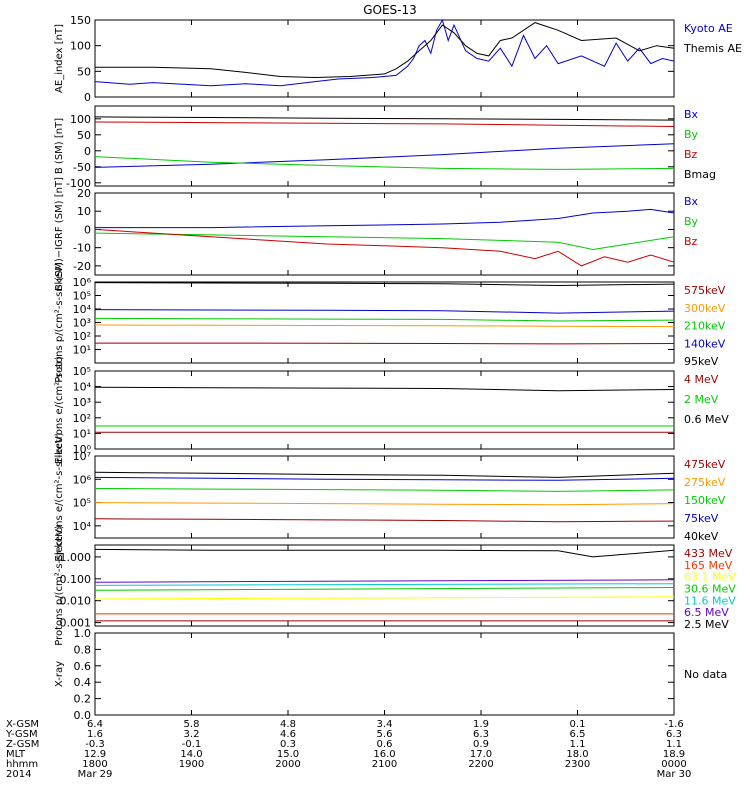  Describe the element at coordinates (674, 774) in the screenshot. I see `x-table-cell: Mar 30` at that location.